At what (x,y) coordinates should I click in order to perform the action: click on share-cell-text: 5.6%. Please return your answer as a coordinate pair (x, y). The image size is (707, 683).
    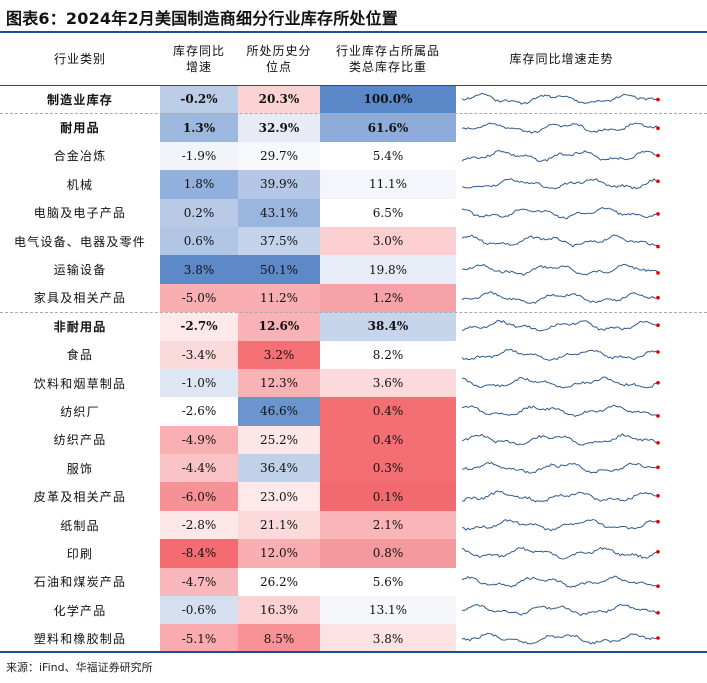
    Looking at the image, I should click on (388, 581).